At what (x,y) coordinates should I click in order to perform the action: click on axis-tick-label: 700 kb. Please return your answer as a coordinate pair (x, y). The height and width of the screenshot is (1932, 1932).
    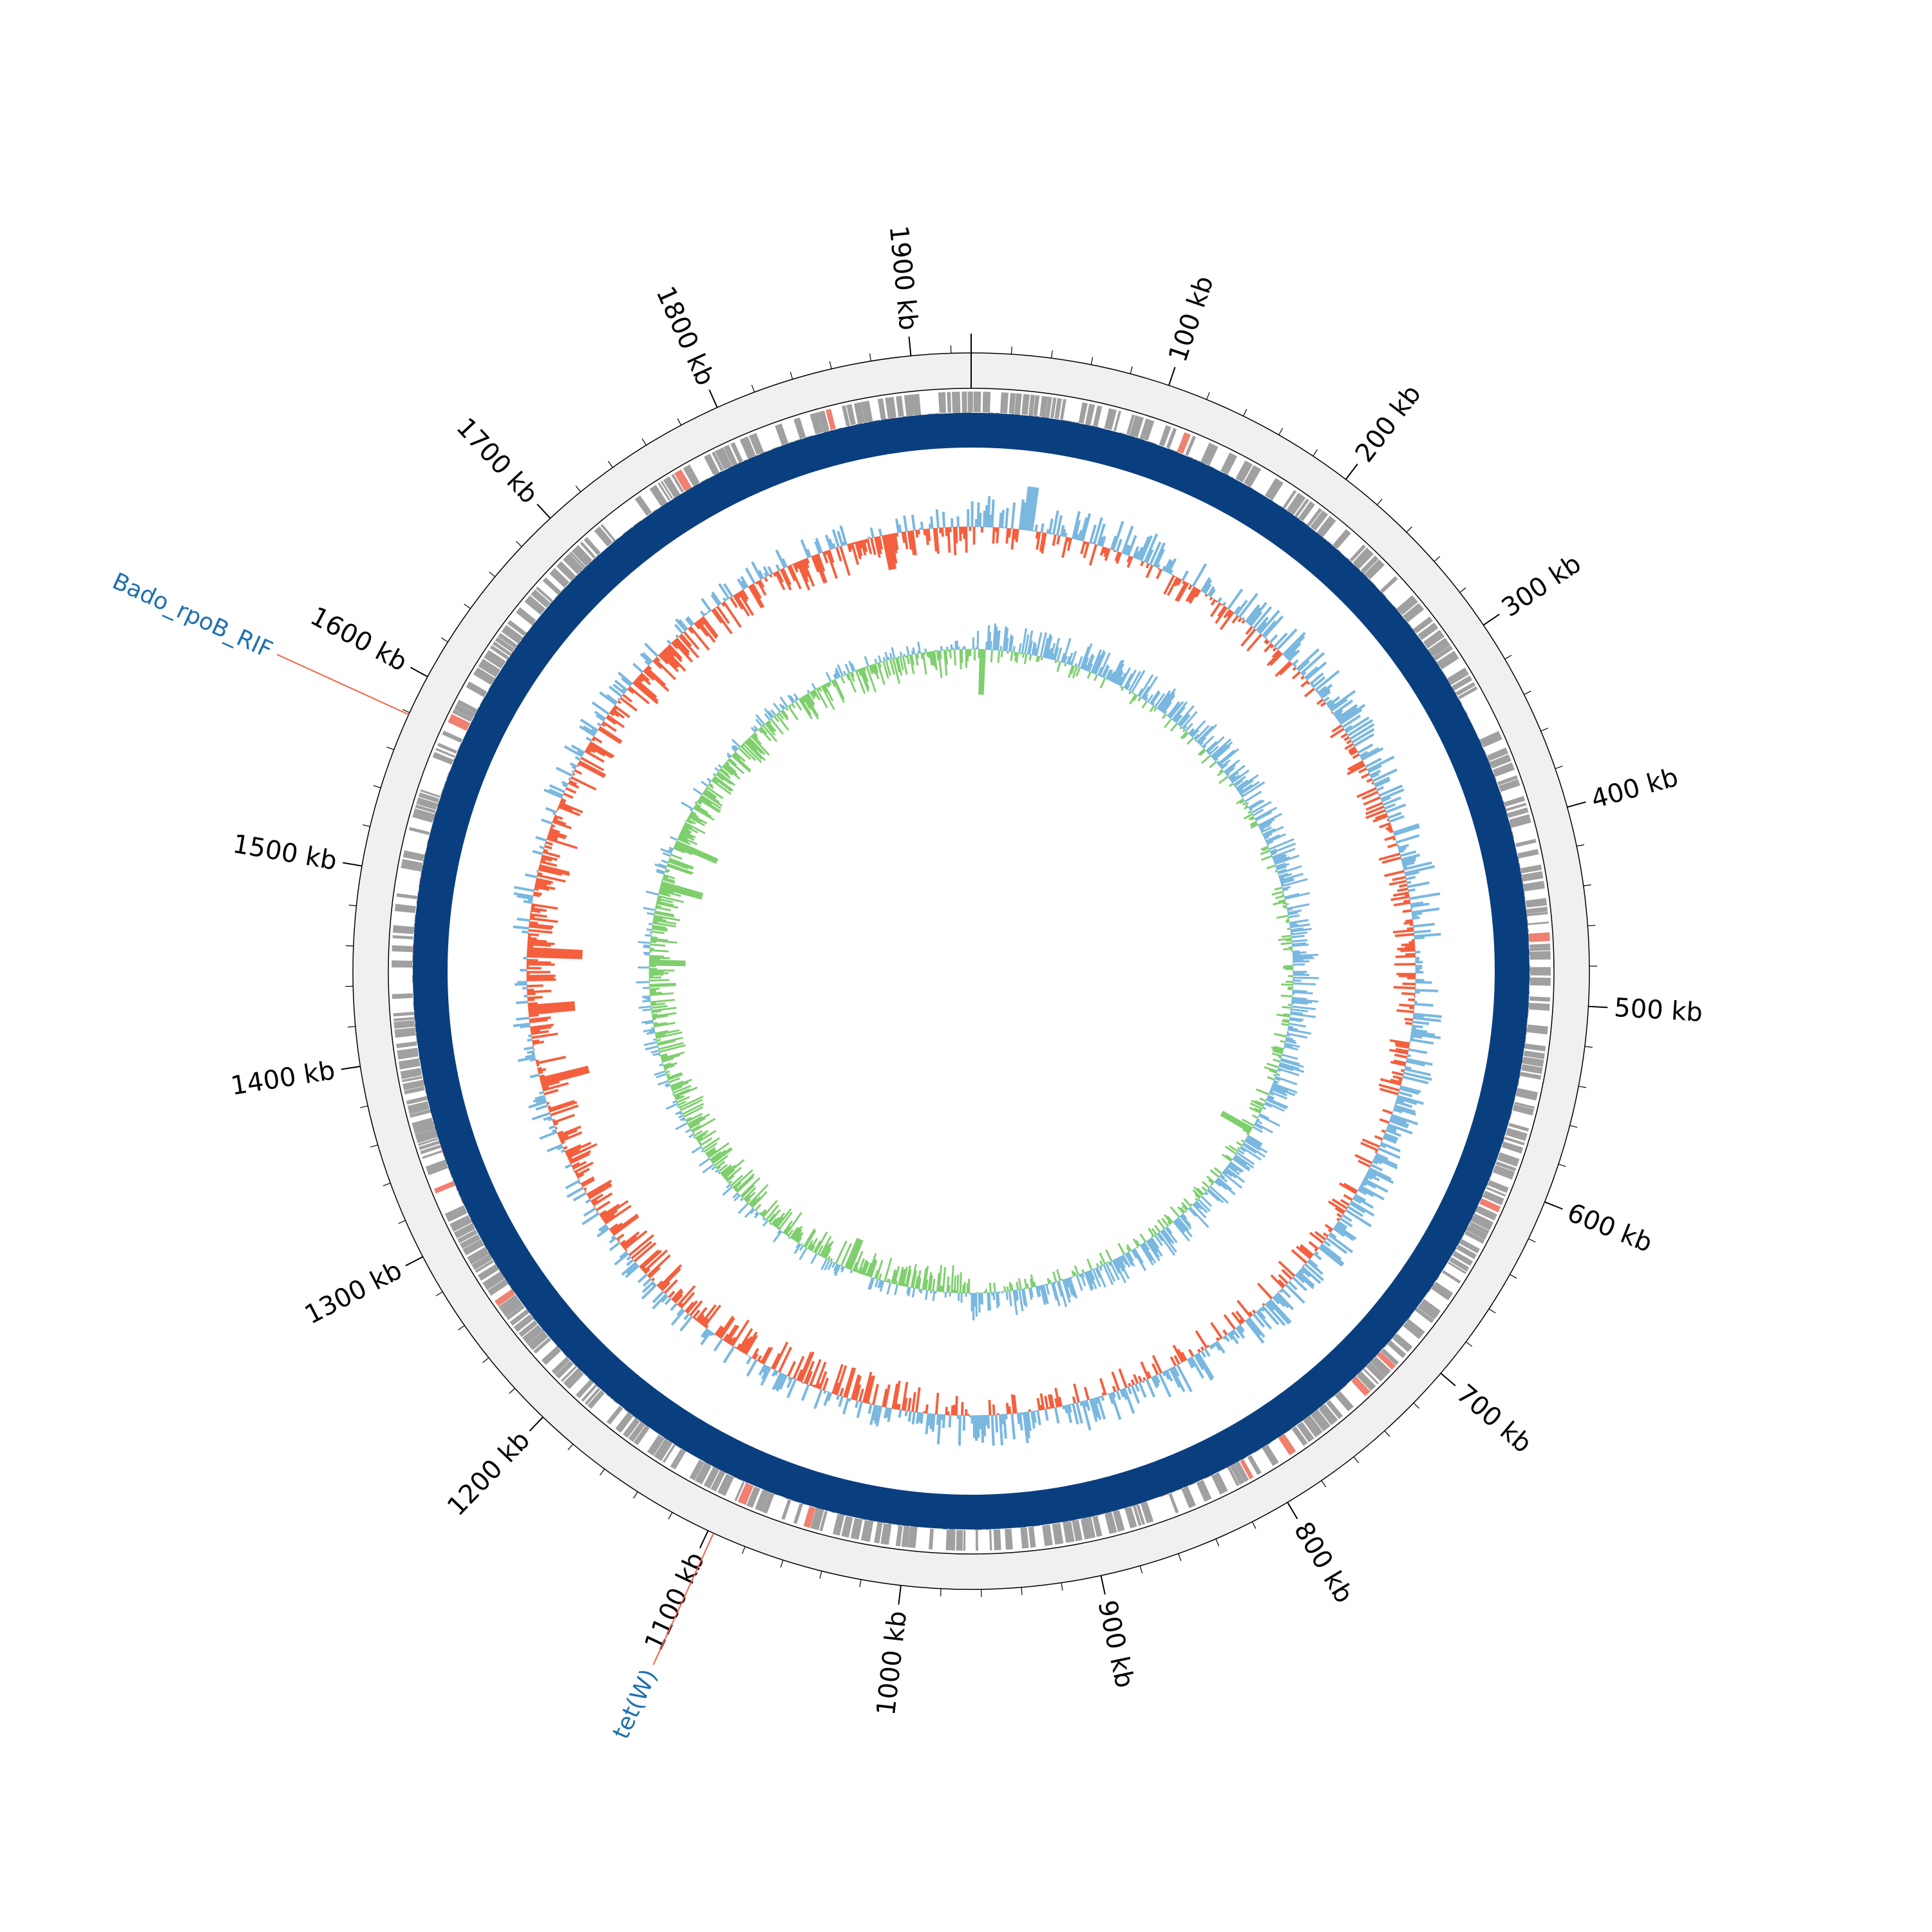
    Looking at the image, I should click on (1494, 1419).